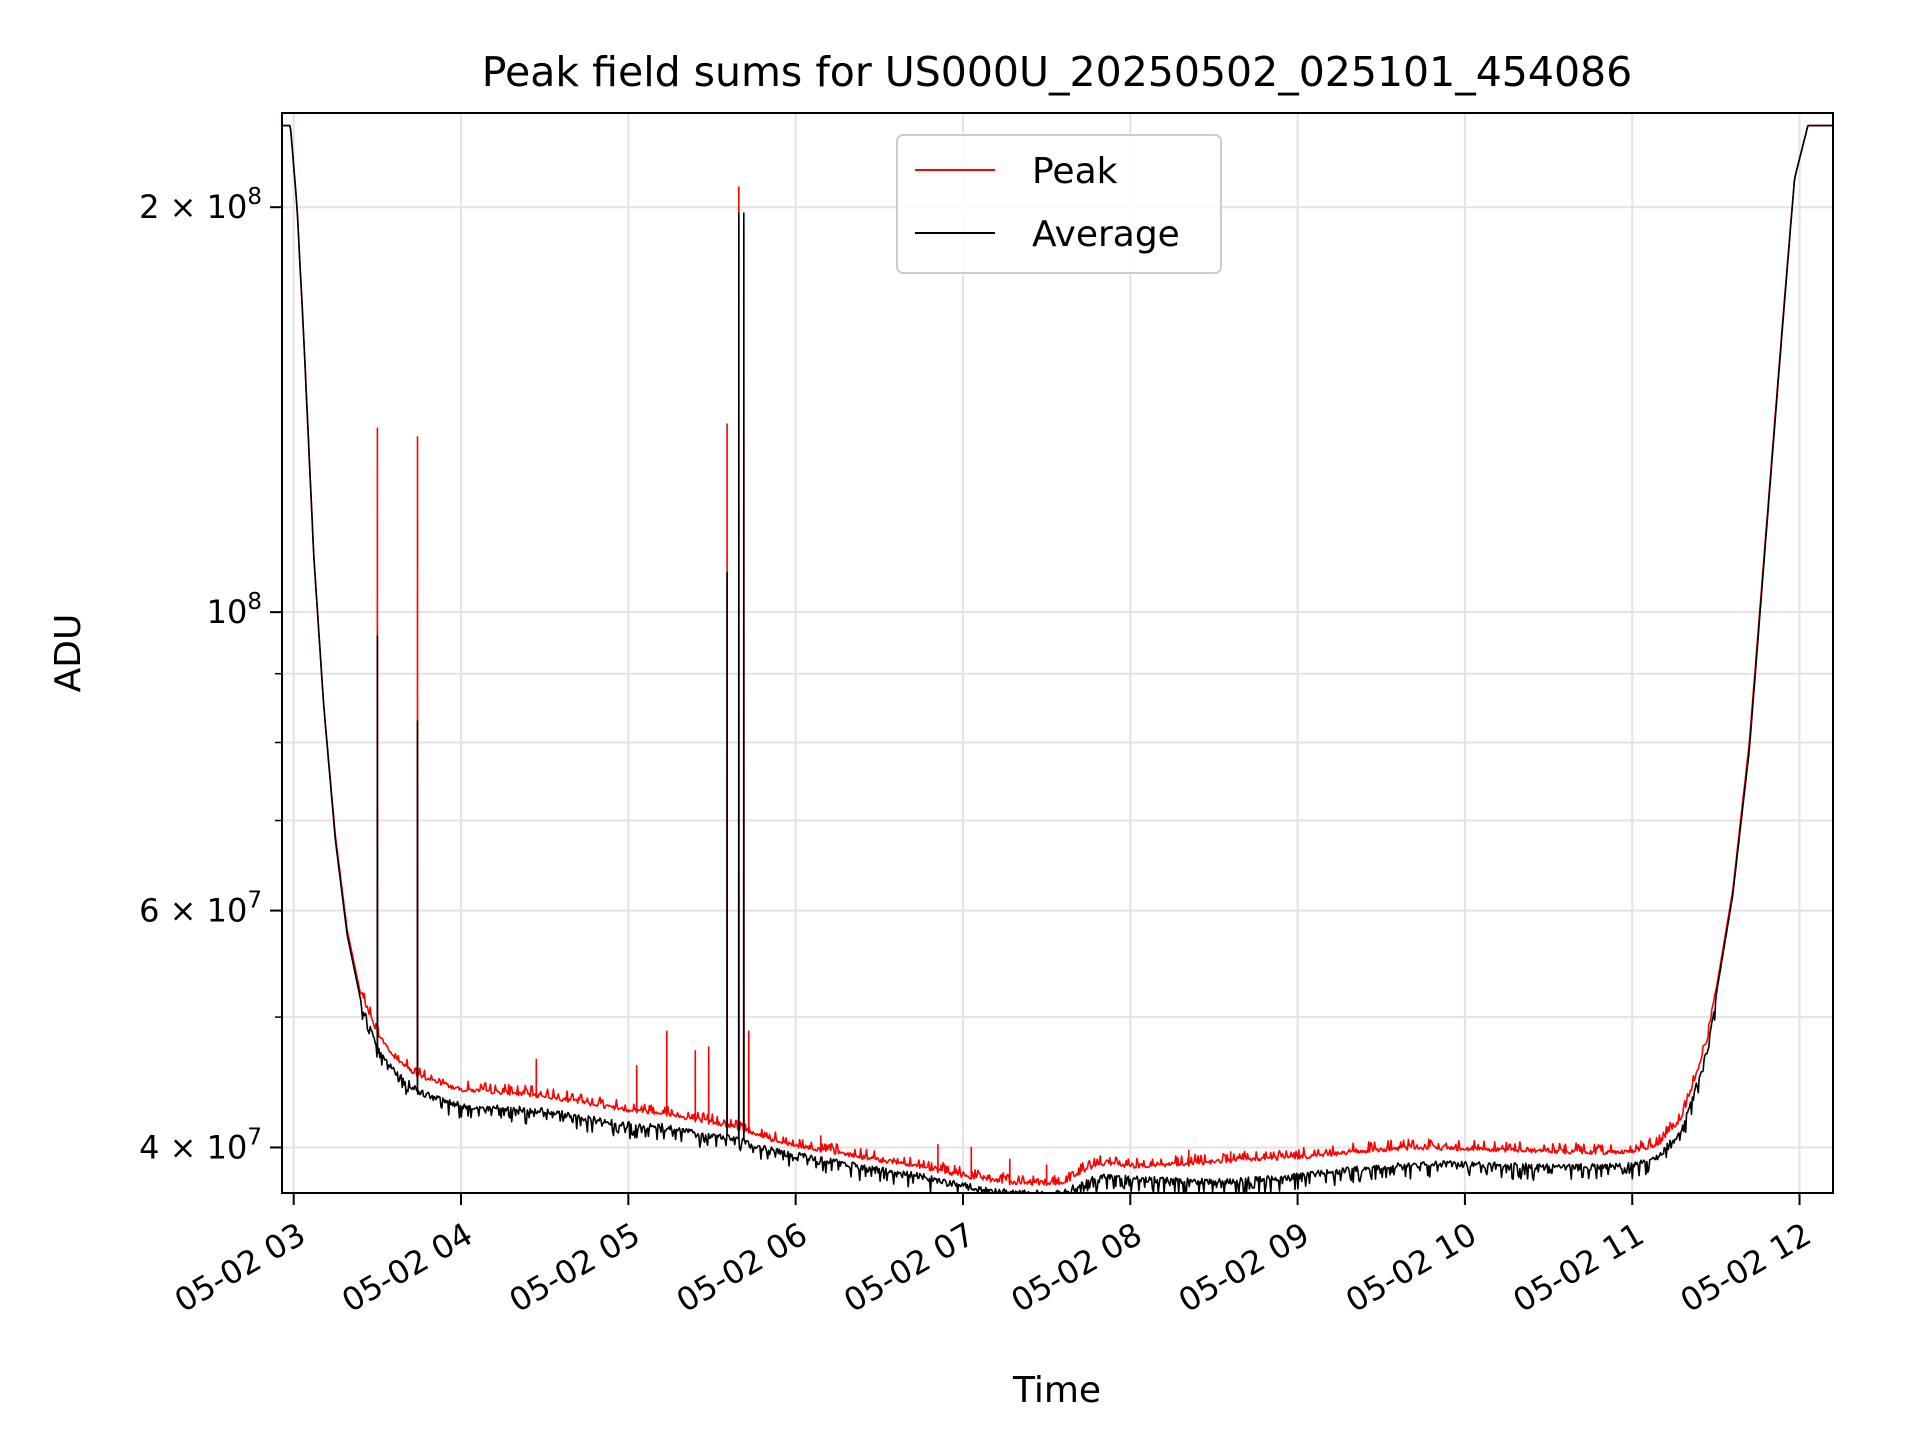 The image size is (1920, 1440). What do you see at coordinates (200, 1145) in the screenshot?
I see `y-tick-label: 4 × 107` at bounding box center [200, 1145].